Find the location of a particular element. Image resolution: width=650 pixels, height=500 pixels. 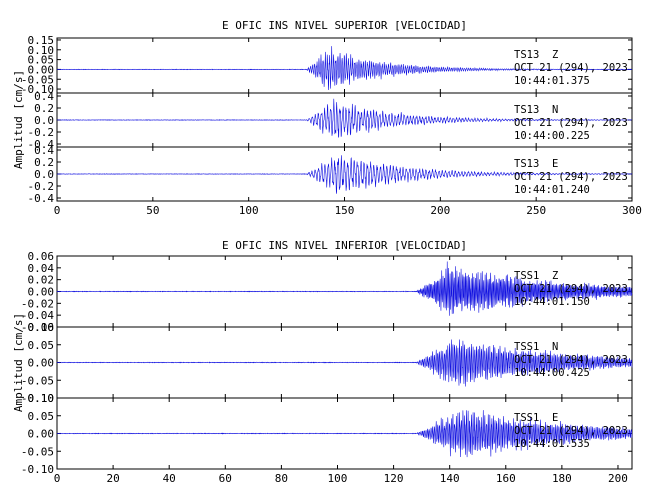

record-time: 10:44:01.240 is located at coordinates (552, 190).